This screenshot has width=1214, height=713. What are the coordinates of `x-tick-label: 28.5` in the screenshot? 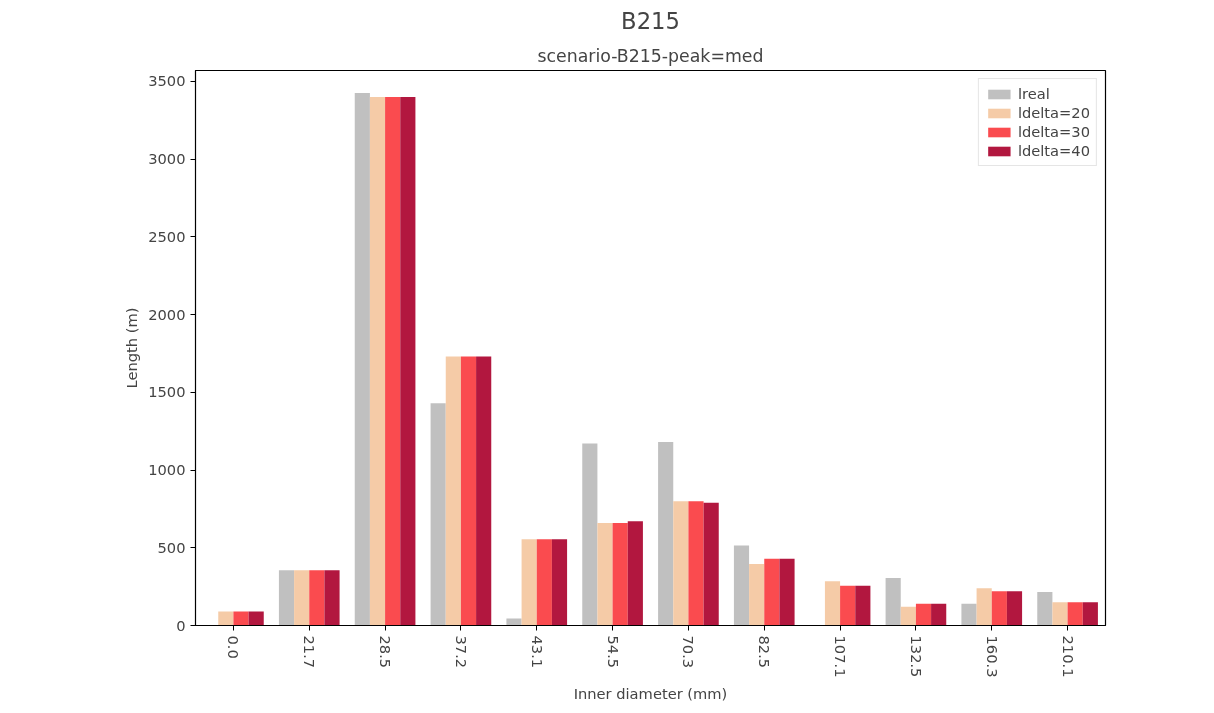 It's located at (386, 652).